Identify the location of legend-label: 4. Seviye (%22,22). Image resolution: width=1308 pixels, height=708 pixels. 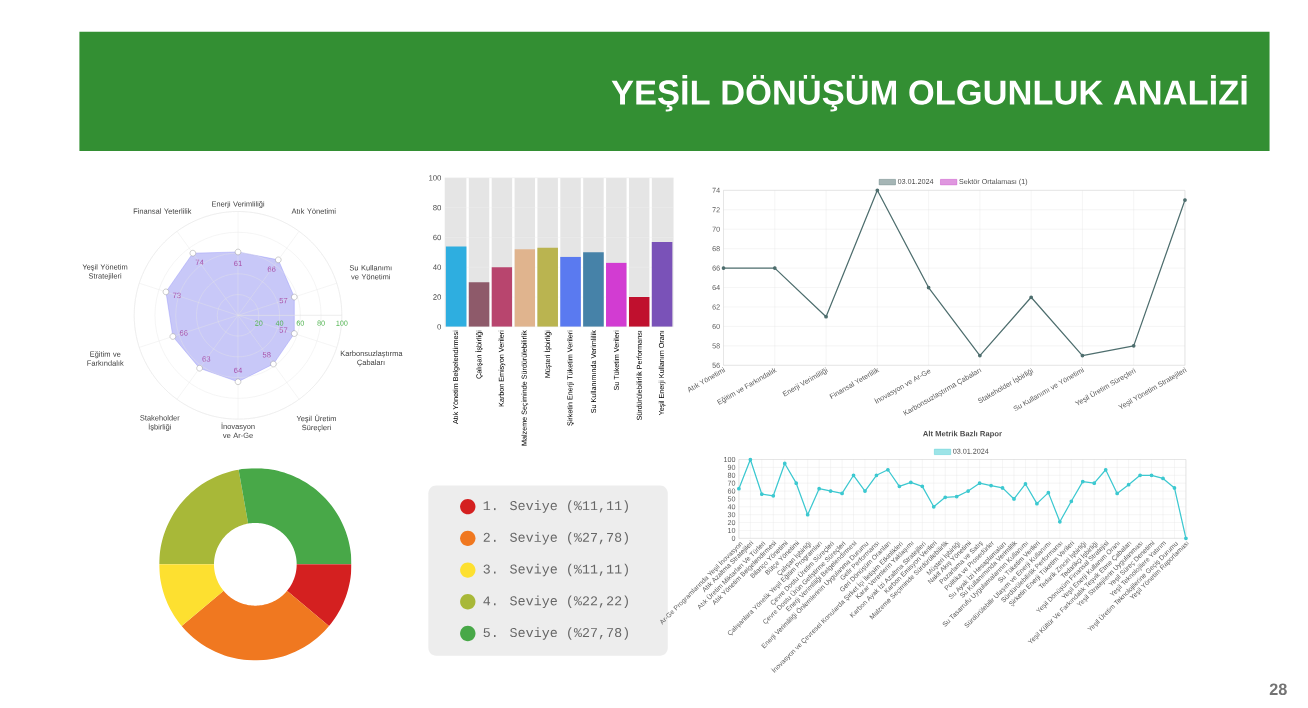
(555, 602).